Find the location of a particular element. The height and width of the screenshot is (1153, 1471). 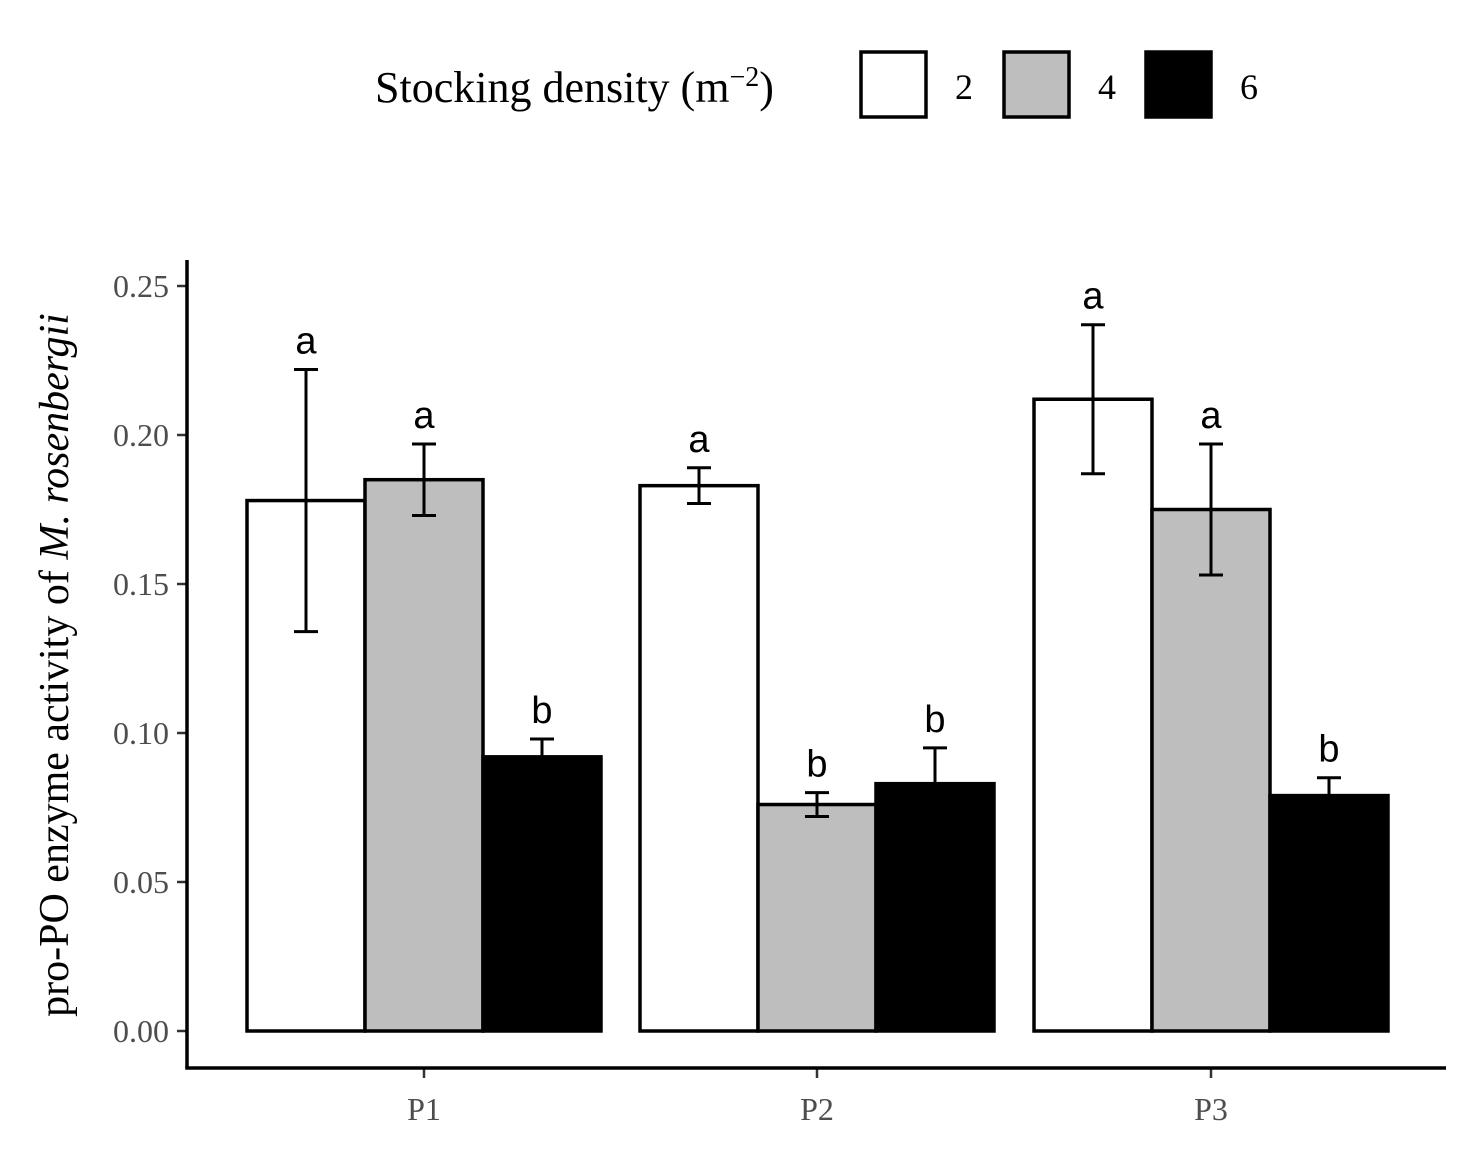

y-tick-label: 0.15 is located at coordinates (141, 584).